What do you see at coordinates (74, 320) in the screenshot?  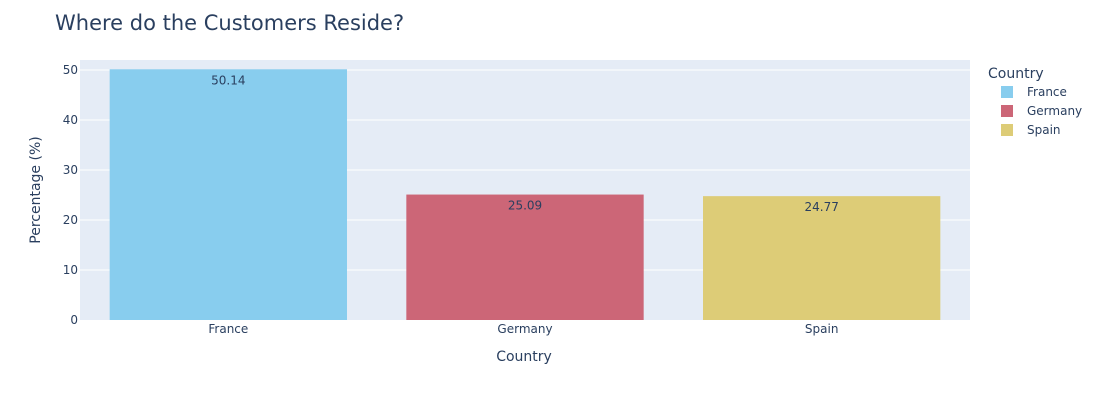 I see `y-tick-label: 0` at bounding box center [74, 320].